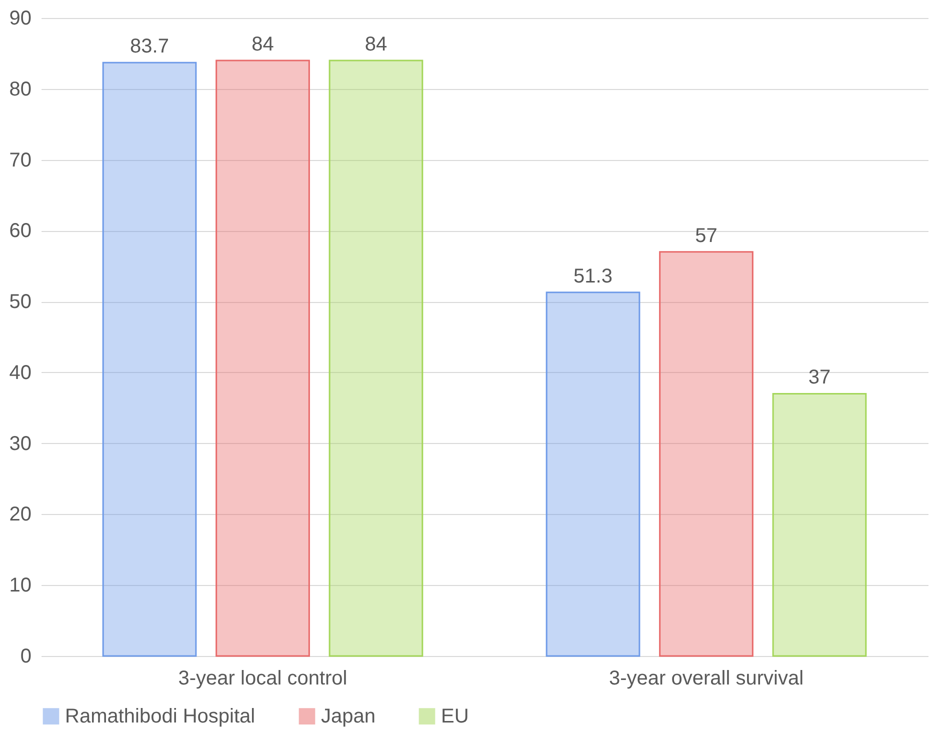 This screenshot has height=735, width=936. I want to click on y-tick-label: 90, so click(20, 19).